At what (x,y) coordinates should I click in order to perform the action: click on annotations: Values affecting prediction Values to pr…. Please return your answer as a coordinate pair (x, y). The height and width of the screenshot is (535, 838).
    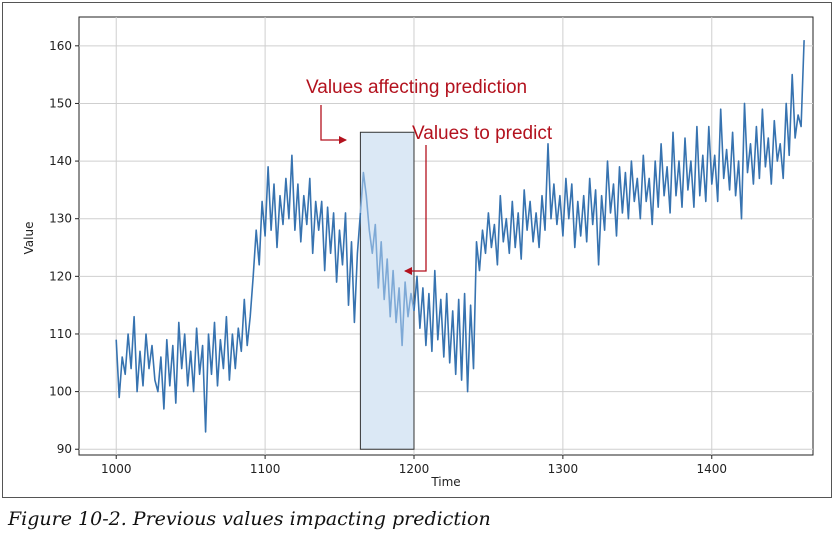
    Looking at the image, I should click on (429, 176).